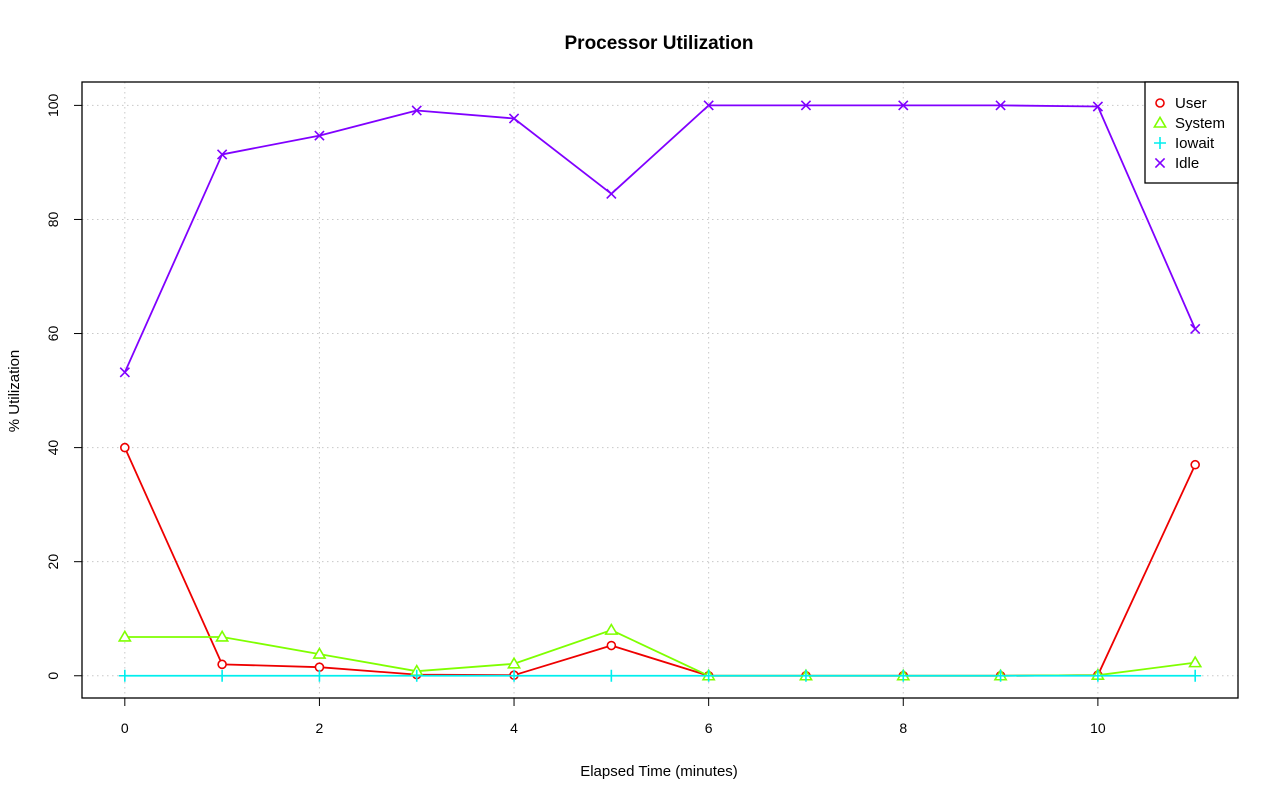  Describe the element at coordinates (659, 43) in the screenshot. I see `chart-title: Processor Utilization` at that location.